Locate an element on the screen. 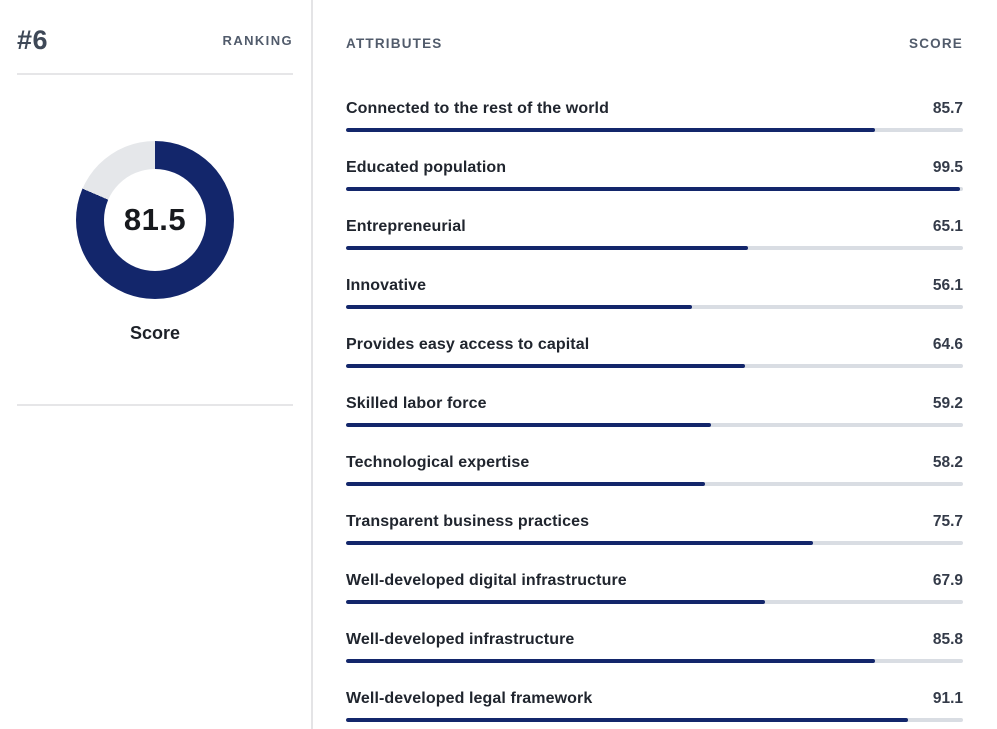  attribute-row: Well-developed infrastructure 85.8 is located at coordinates (654, 633).